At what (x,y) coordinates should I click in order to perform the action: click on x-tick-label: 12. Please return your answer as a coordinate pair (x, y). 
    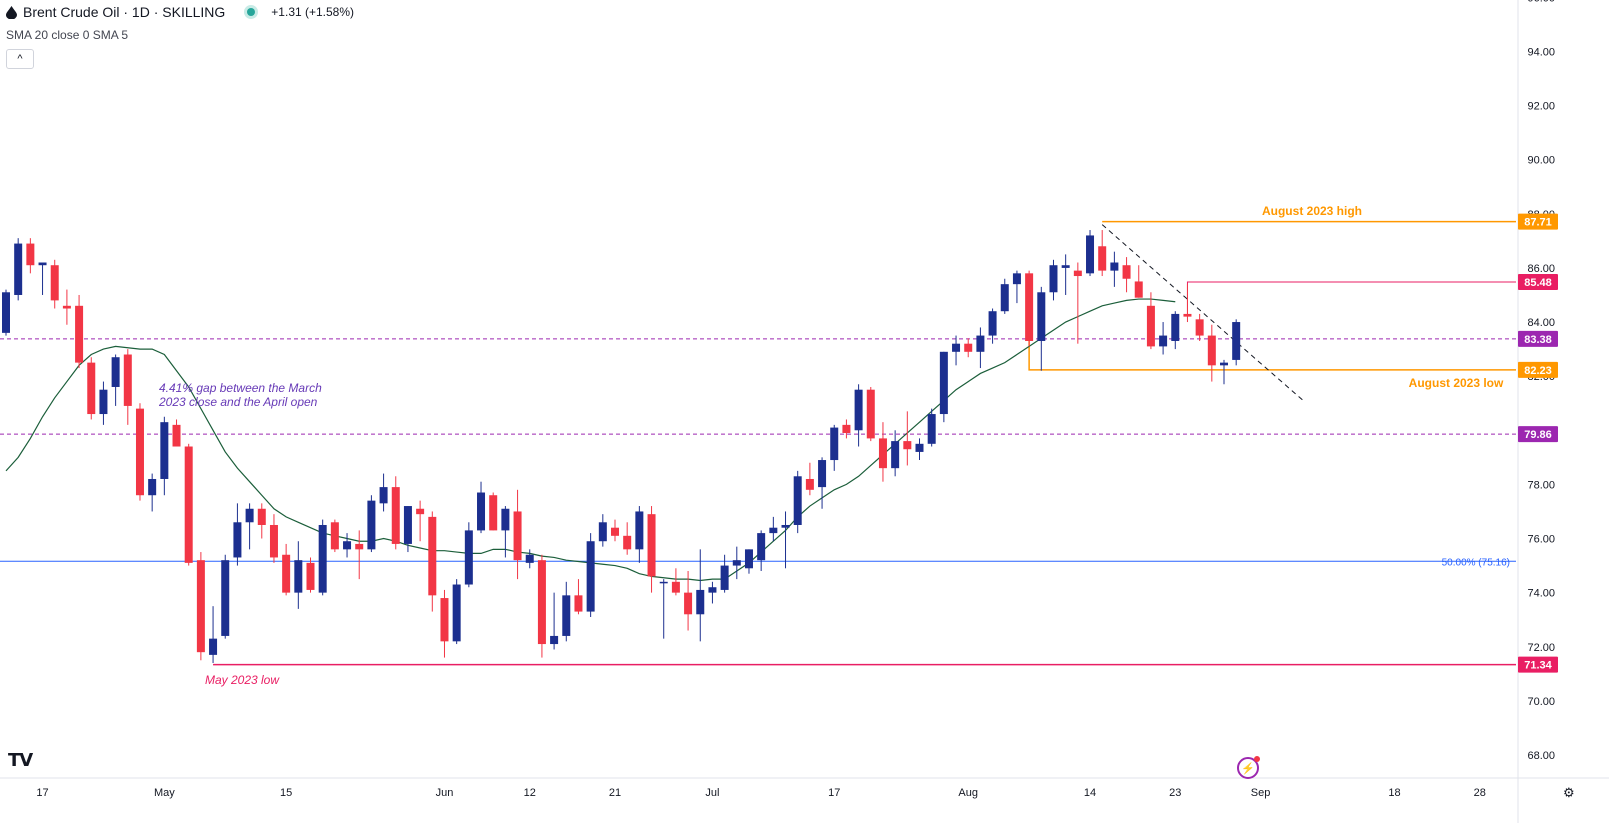
    Looking at the image, I should click on (530, 793).